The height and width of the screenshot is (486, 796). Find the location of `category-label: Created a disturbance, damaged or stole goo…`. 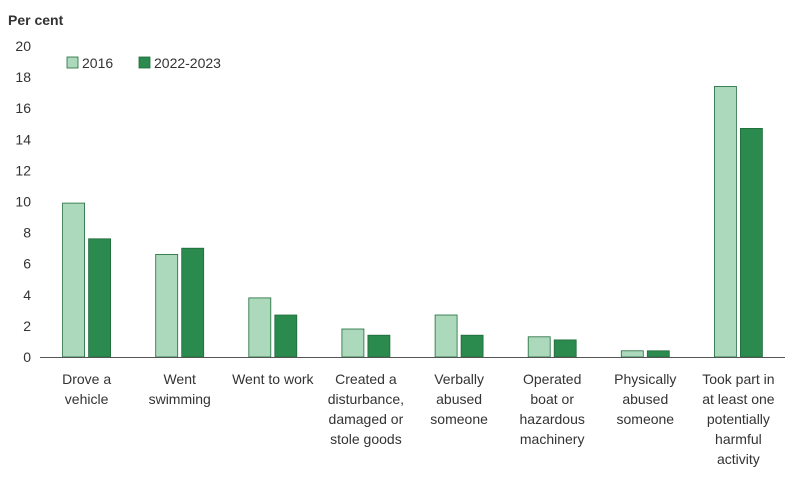

category-label: Created a disturbance, damaged or stole goo… is located at coordinates (366, 409).